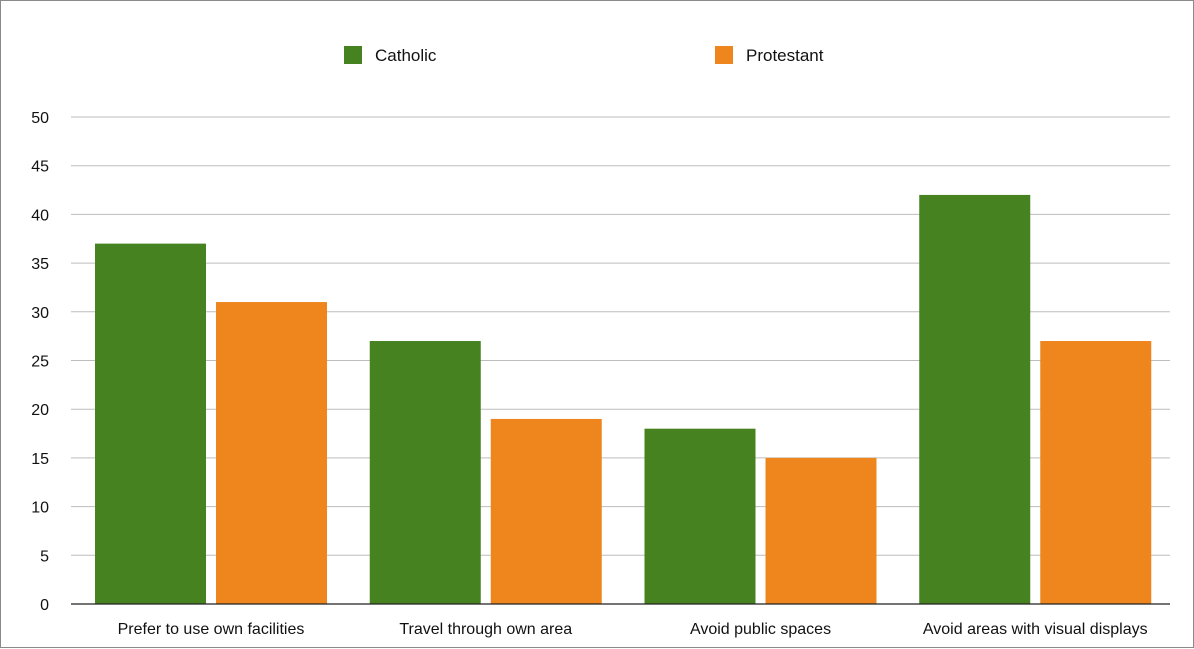  What do you see at coordinates (1035, 629) in the screenshot?
I see `x-tick-label: Avoid areas with visual displays` at bounding box center [1035, 629].